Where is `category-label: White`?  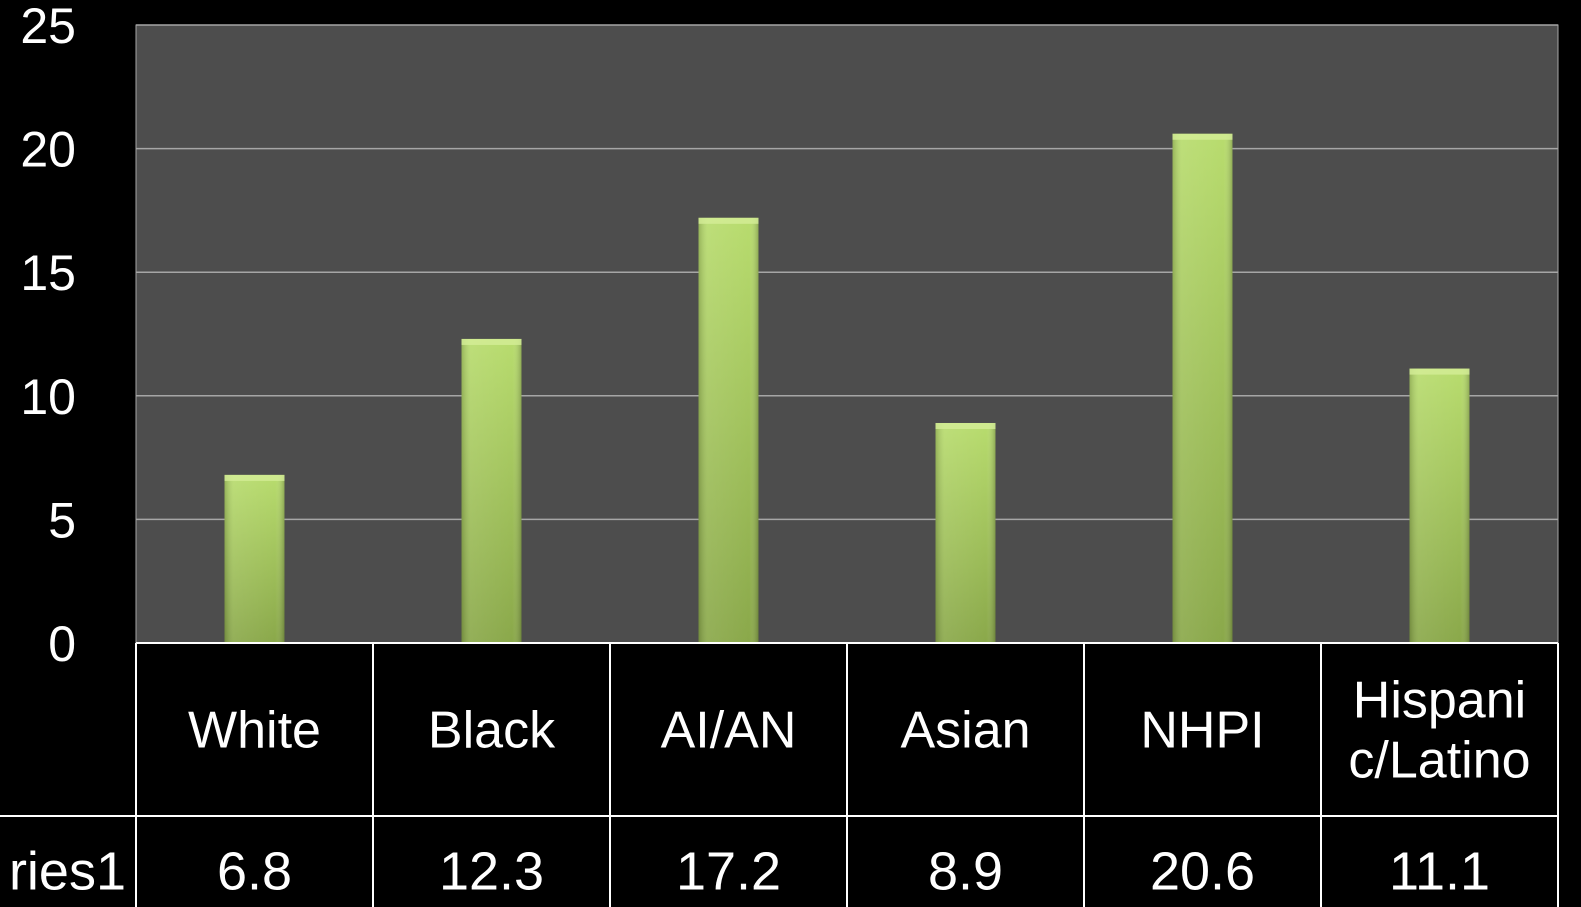 category-label: White is located at coordinates (254, 731).